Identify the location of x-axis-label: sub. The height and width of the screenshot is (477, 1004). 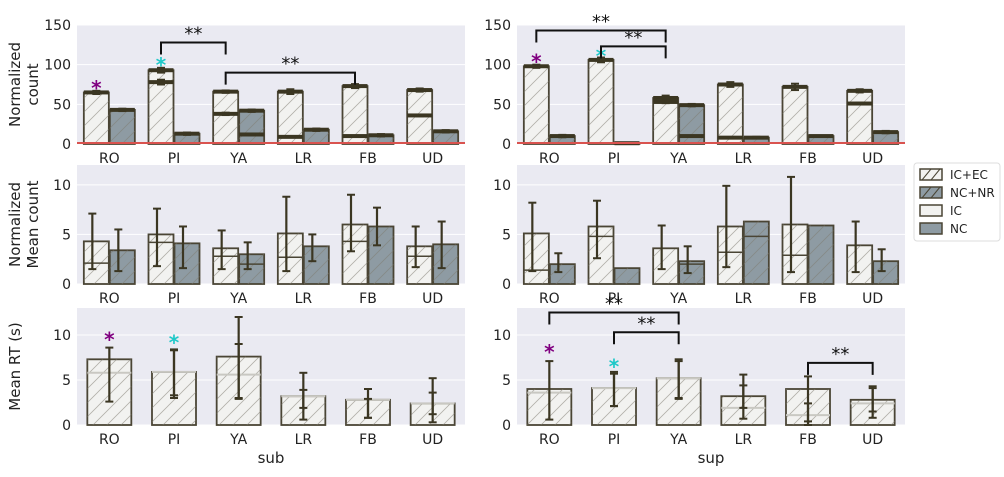
(271, 458).